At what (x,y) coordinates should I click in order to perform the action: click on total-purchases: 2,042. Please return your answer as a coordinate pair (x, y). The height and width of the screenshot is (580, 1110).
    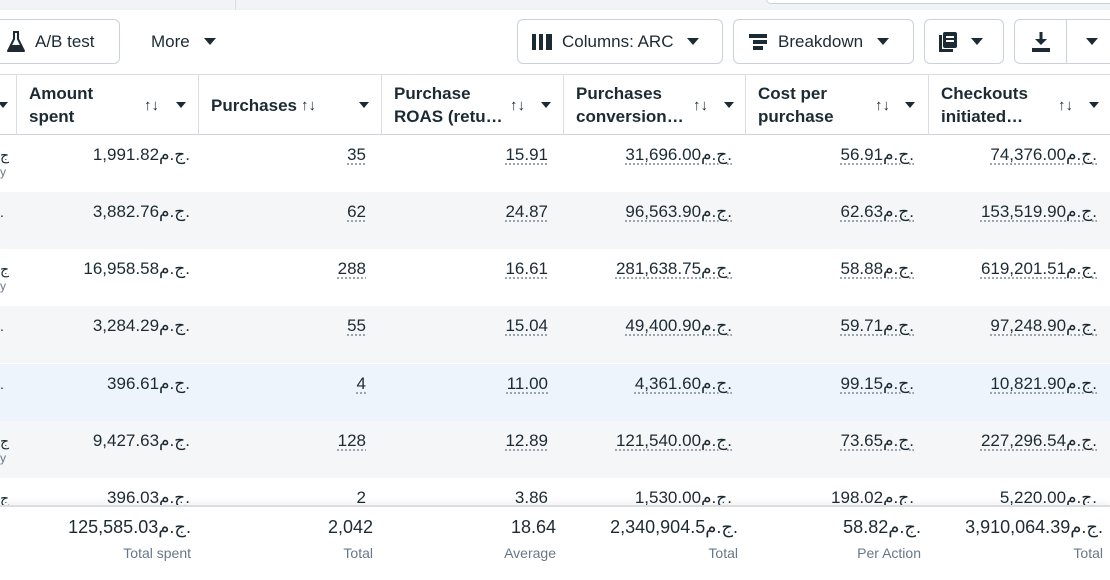
    Looking at the image, I should click on (350, 527).